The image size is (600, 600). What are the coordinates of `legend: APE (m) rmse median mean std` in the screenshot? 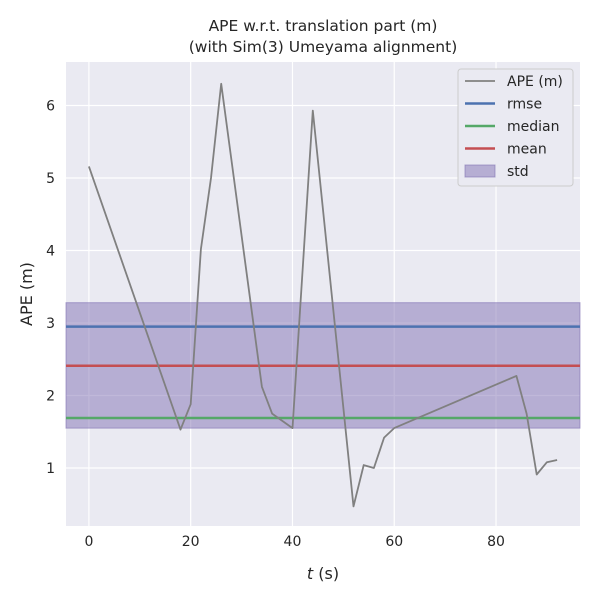 It's located at (515, 127).